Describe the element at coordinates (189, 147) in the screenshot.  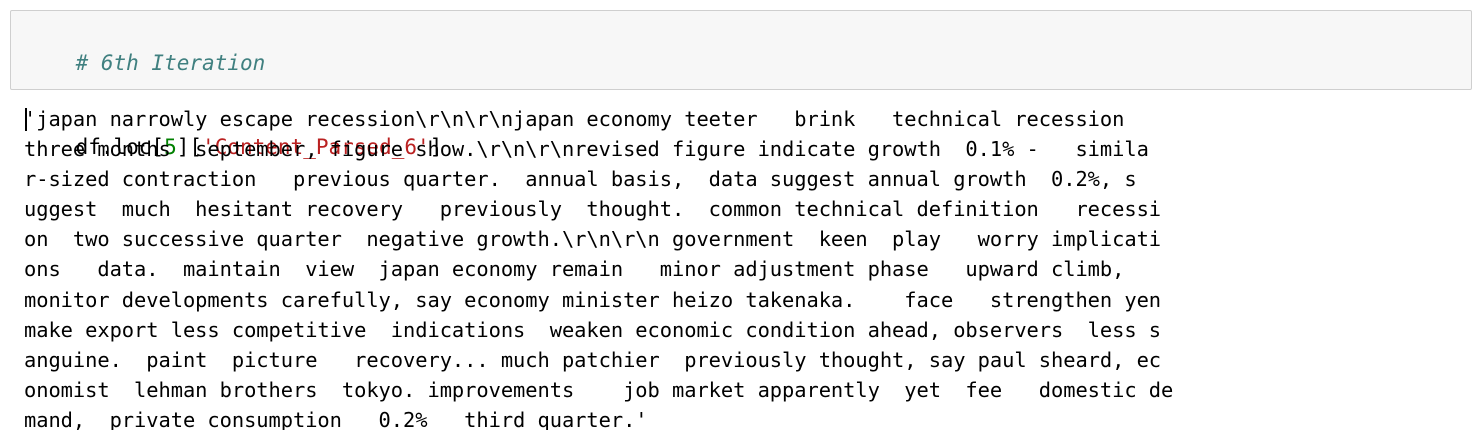
I see `code-bracket: ][` at that location.